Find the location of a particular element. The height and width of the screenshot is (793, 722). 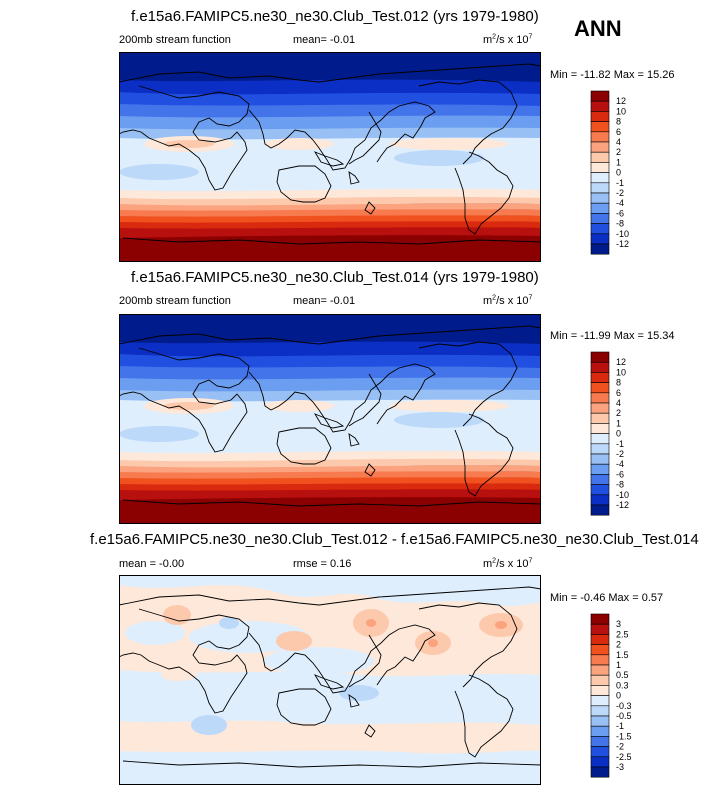

panel2-minmax: Min = -11.99 Max = 15.34 is located at coordinates (612, 336).